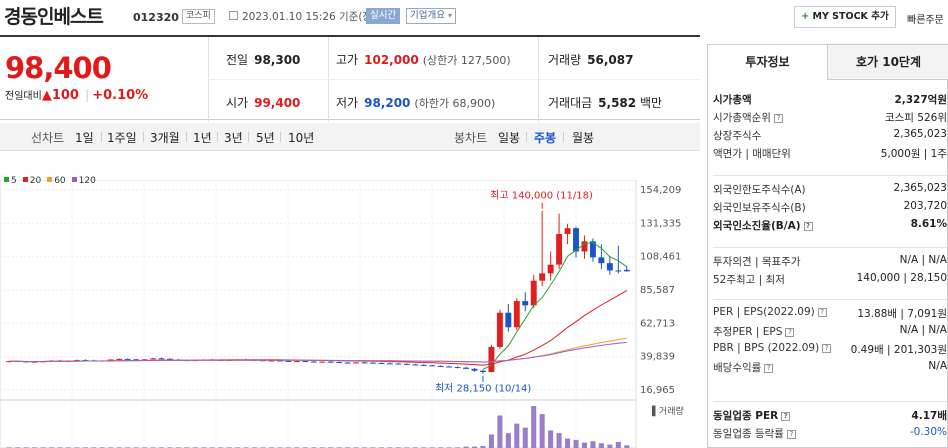 The image size is (948, 448). I want to click on info-row: PER | EPS(2022.09)? 13.88배 | 7,091원, so click(830, 314).